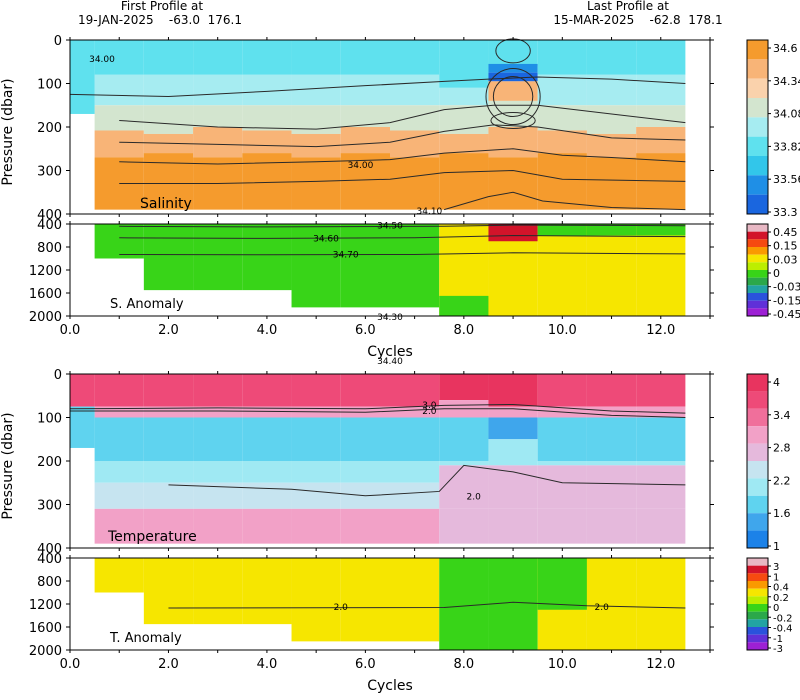  I want to click on anomaly-contour-label: 2.0, so click(341, 608).